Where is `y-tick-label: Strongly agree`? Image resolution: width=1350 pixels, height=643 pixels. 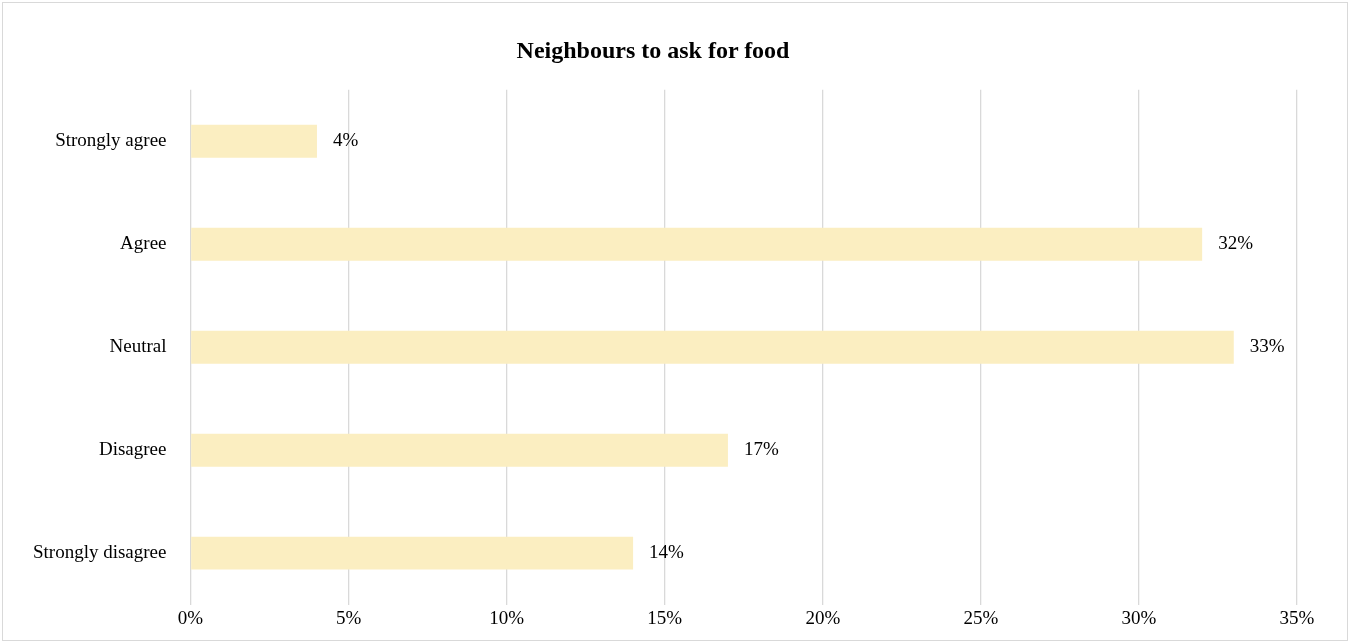 y-tick-label: Strongly agree is located at coordinates (111, 140).